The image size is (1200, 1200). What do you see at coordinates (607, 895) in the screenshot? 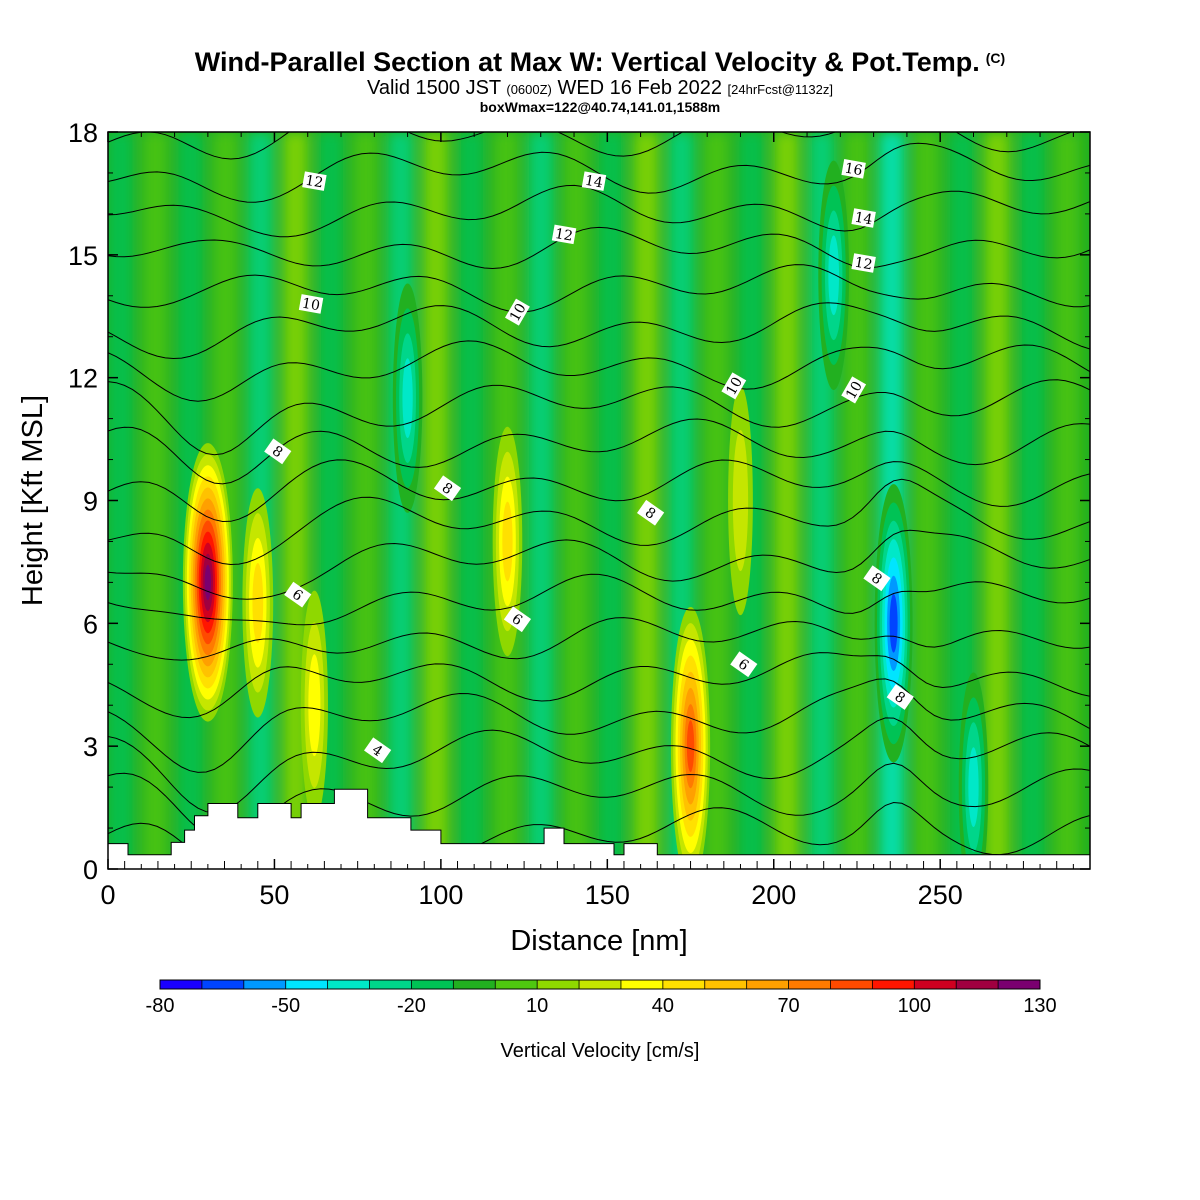
I see `x-tick-label: 150` at bounding box center [607, 895].